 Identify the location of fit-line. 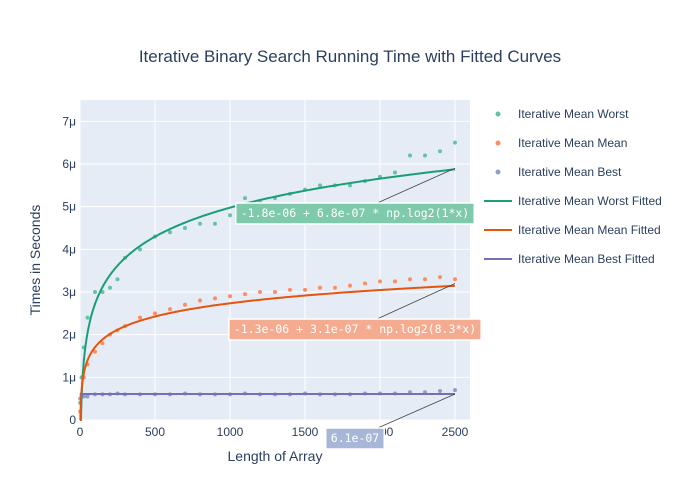
(267, 352).